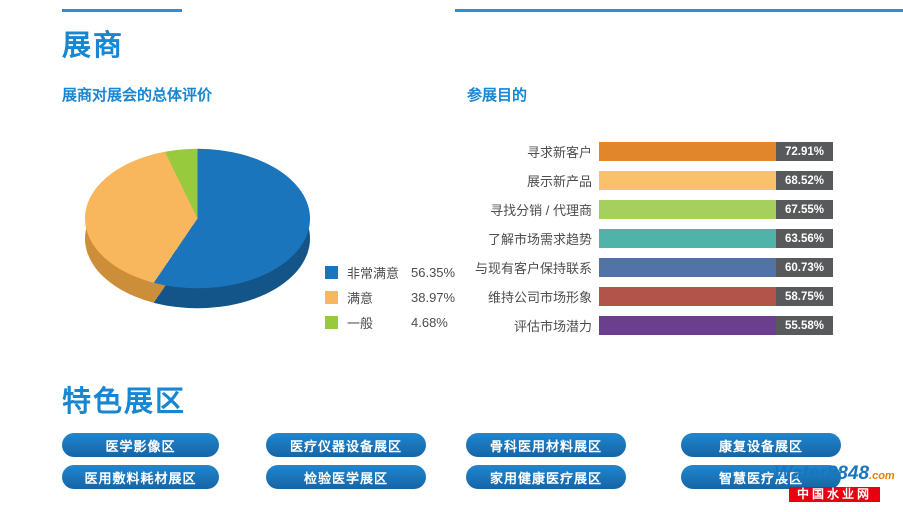 The height and width of the screenshot is (512, 903). What do you see at coordinates (541, 210) in the screenshot?
I see `bar-label: 寻找分销 / 代理商` at bounding box center [541, 210].